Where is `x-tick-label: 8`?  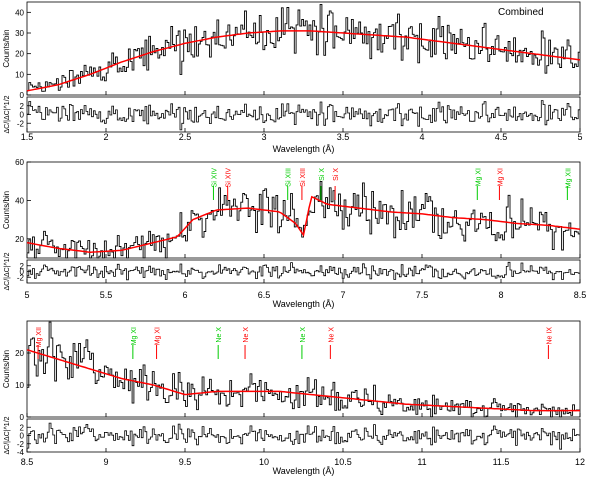 x-tick-label: 8 is located at coordinates (500, 295).